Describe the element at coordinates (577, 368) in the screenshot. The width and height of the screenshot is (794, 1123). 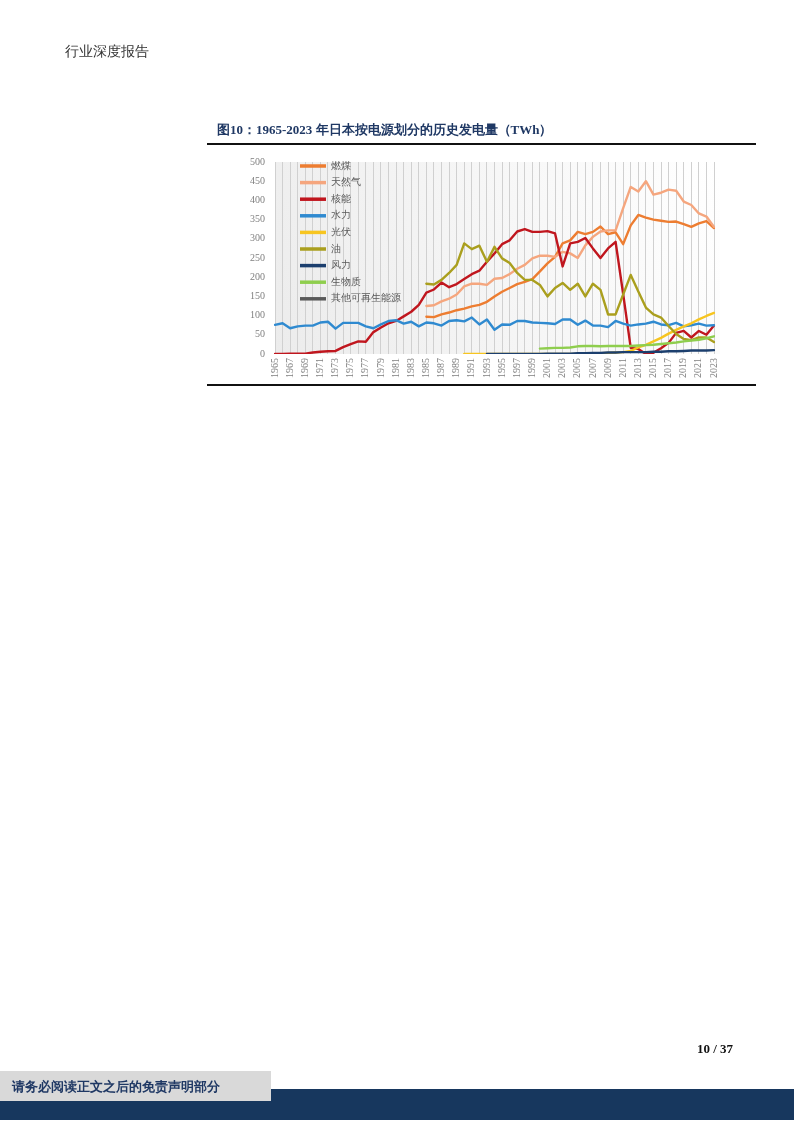
I see `x-tick-label: 2005` at that location.